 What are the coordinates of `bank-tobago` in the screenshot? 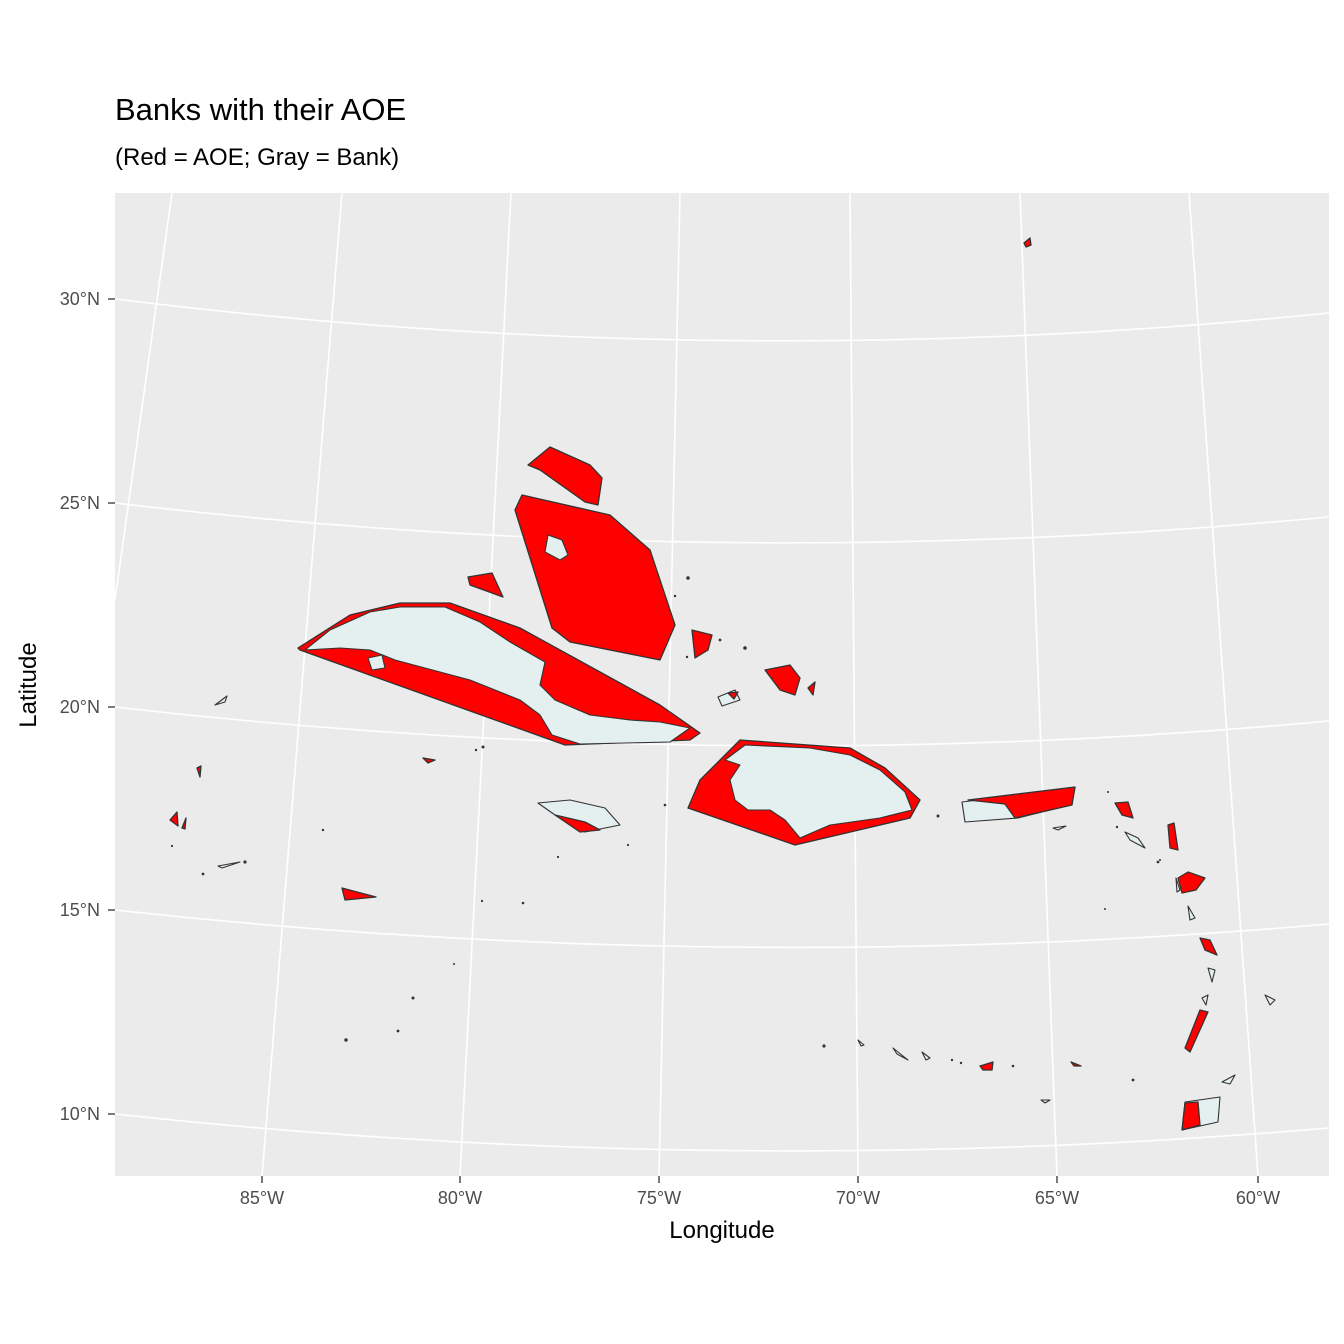 It's located at (1228, 1079).